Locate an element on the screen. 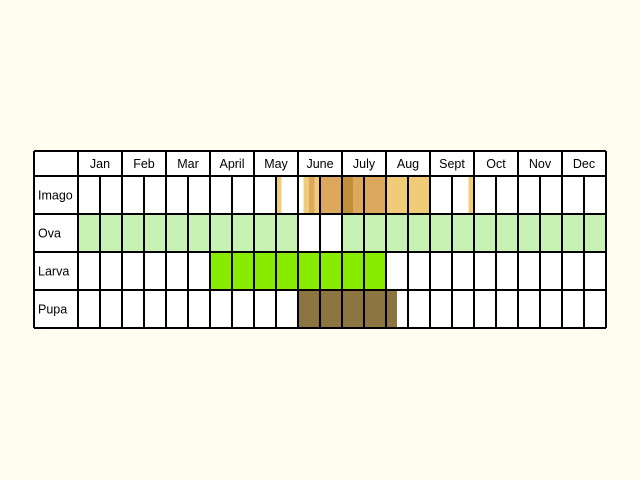 This screenshot has width=640, height=480. month-label-oct: Oct is located at coordinates (496, 164).